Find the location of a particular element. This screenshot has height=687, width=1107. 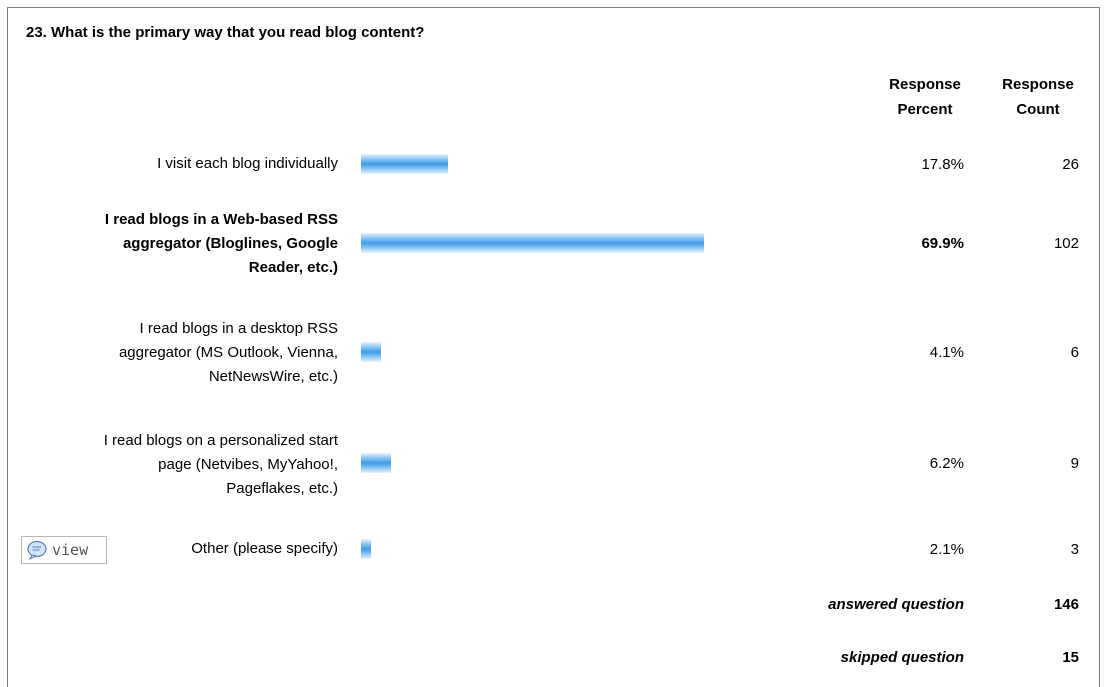

response-percent: 69.9% is located at coordinates (942, 243).